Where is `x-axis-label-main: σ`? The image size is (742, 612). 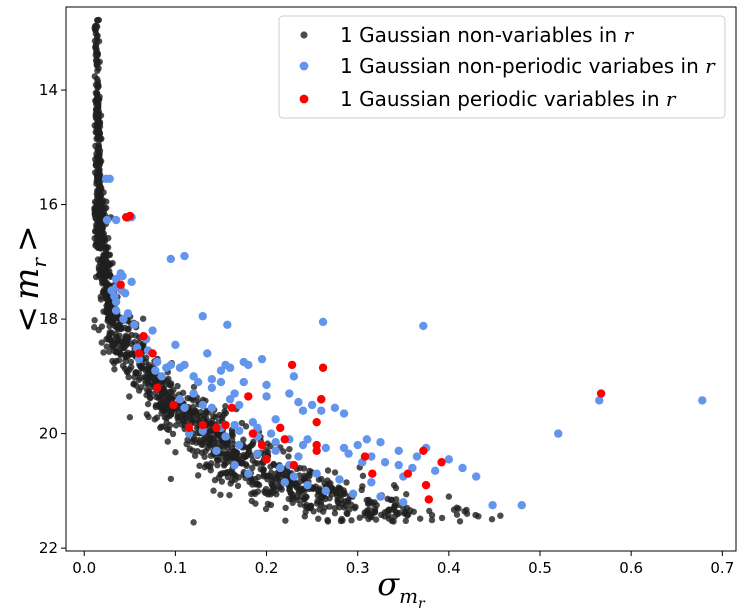
x-axis-label-main: σ is located at coordinates (388, 584).